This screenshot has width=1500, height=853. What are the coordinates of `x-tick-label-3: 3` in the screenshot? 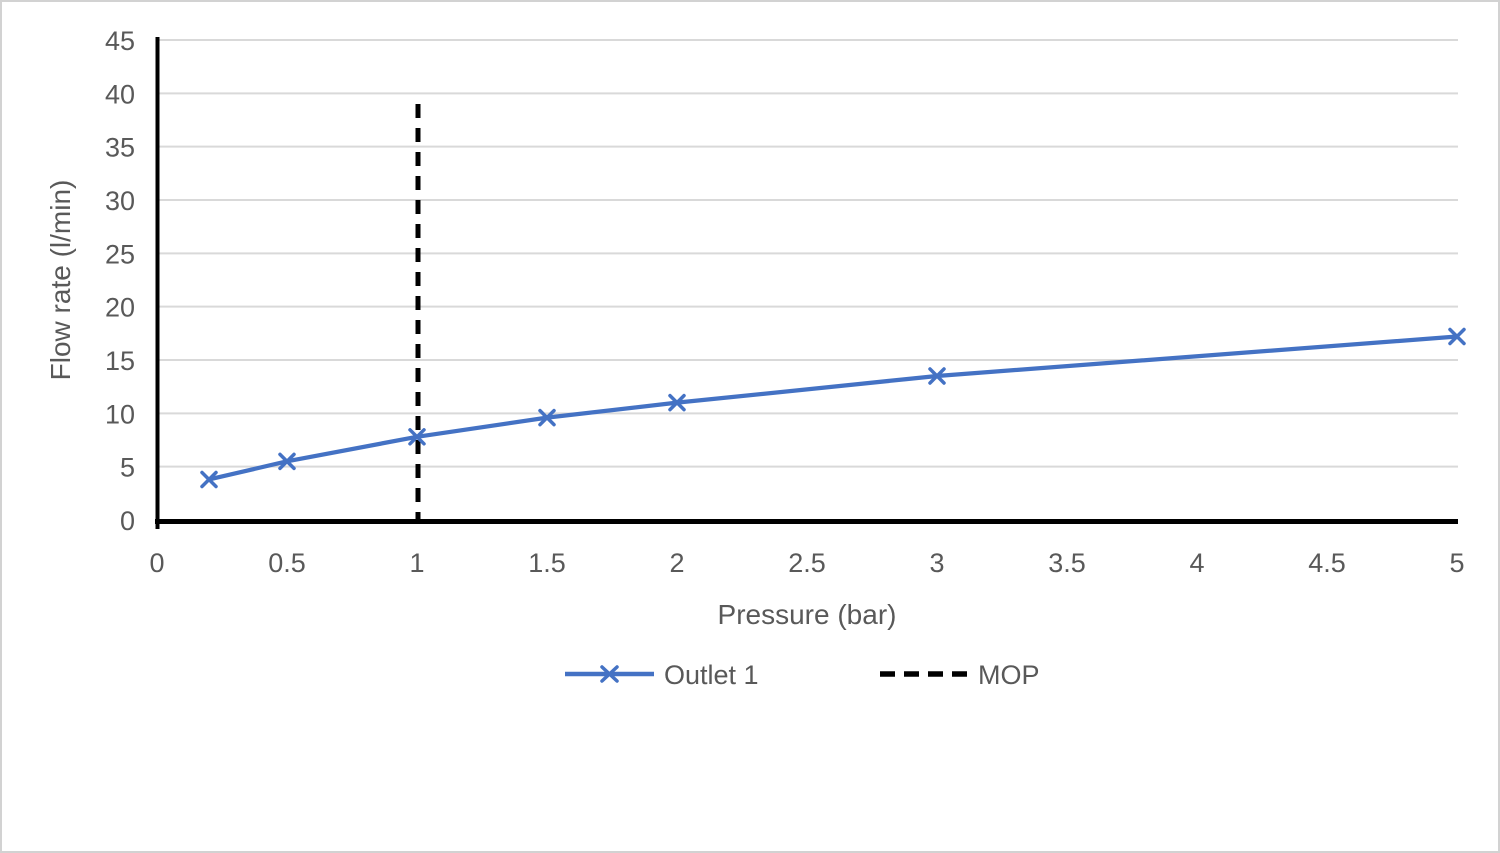 It's located at (936, 563).